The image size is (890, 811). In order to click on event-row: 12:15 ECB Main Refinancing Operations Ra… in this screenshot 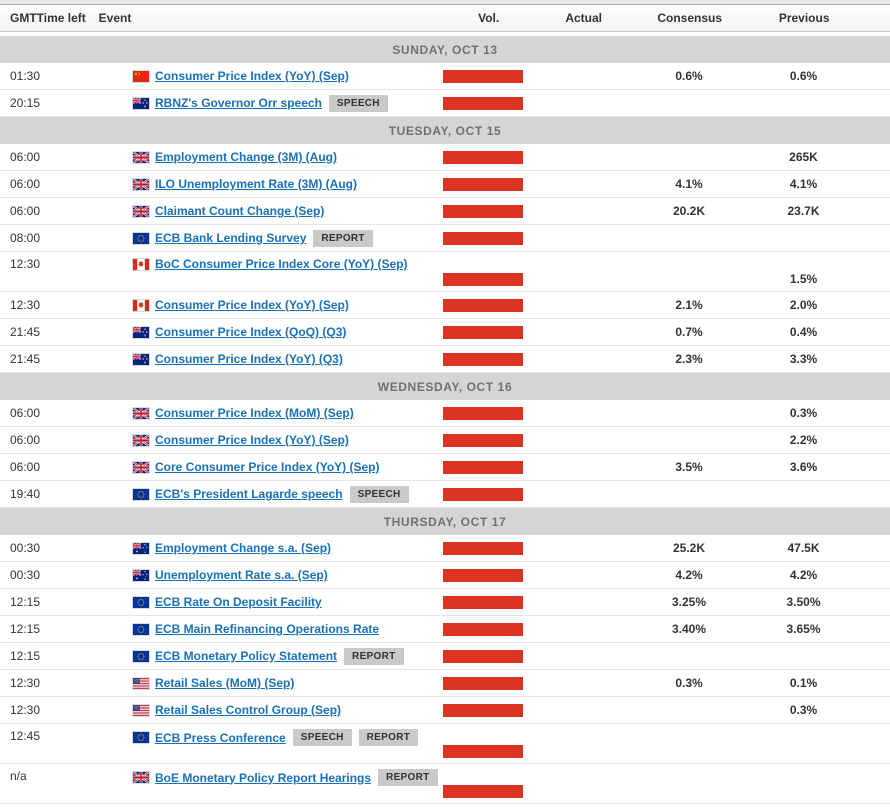, I will do `click(445, 629)`.